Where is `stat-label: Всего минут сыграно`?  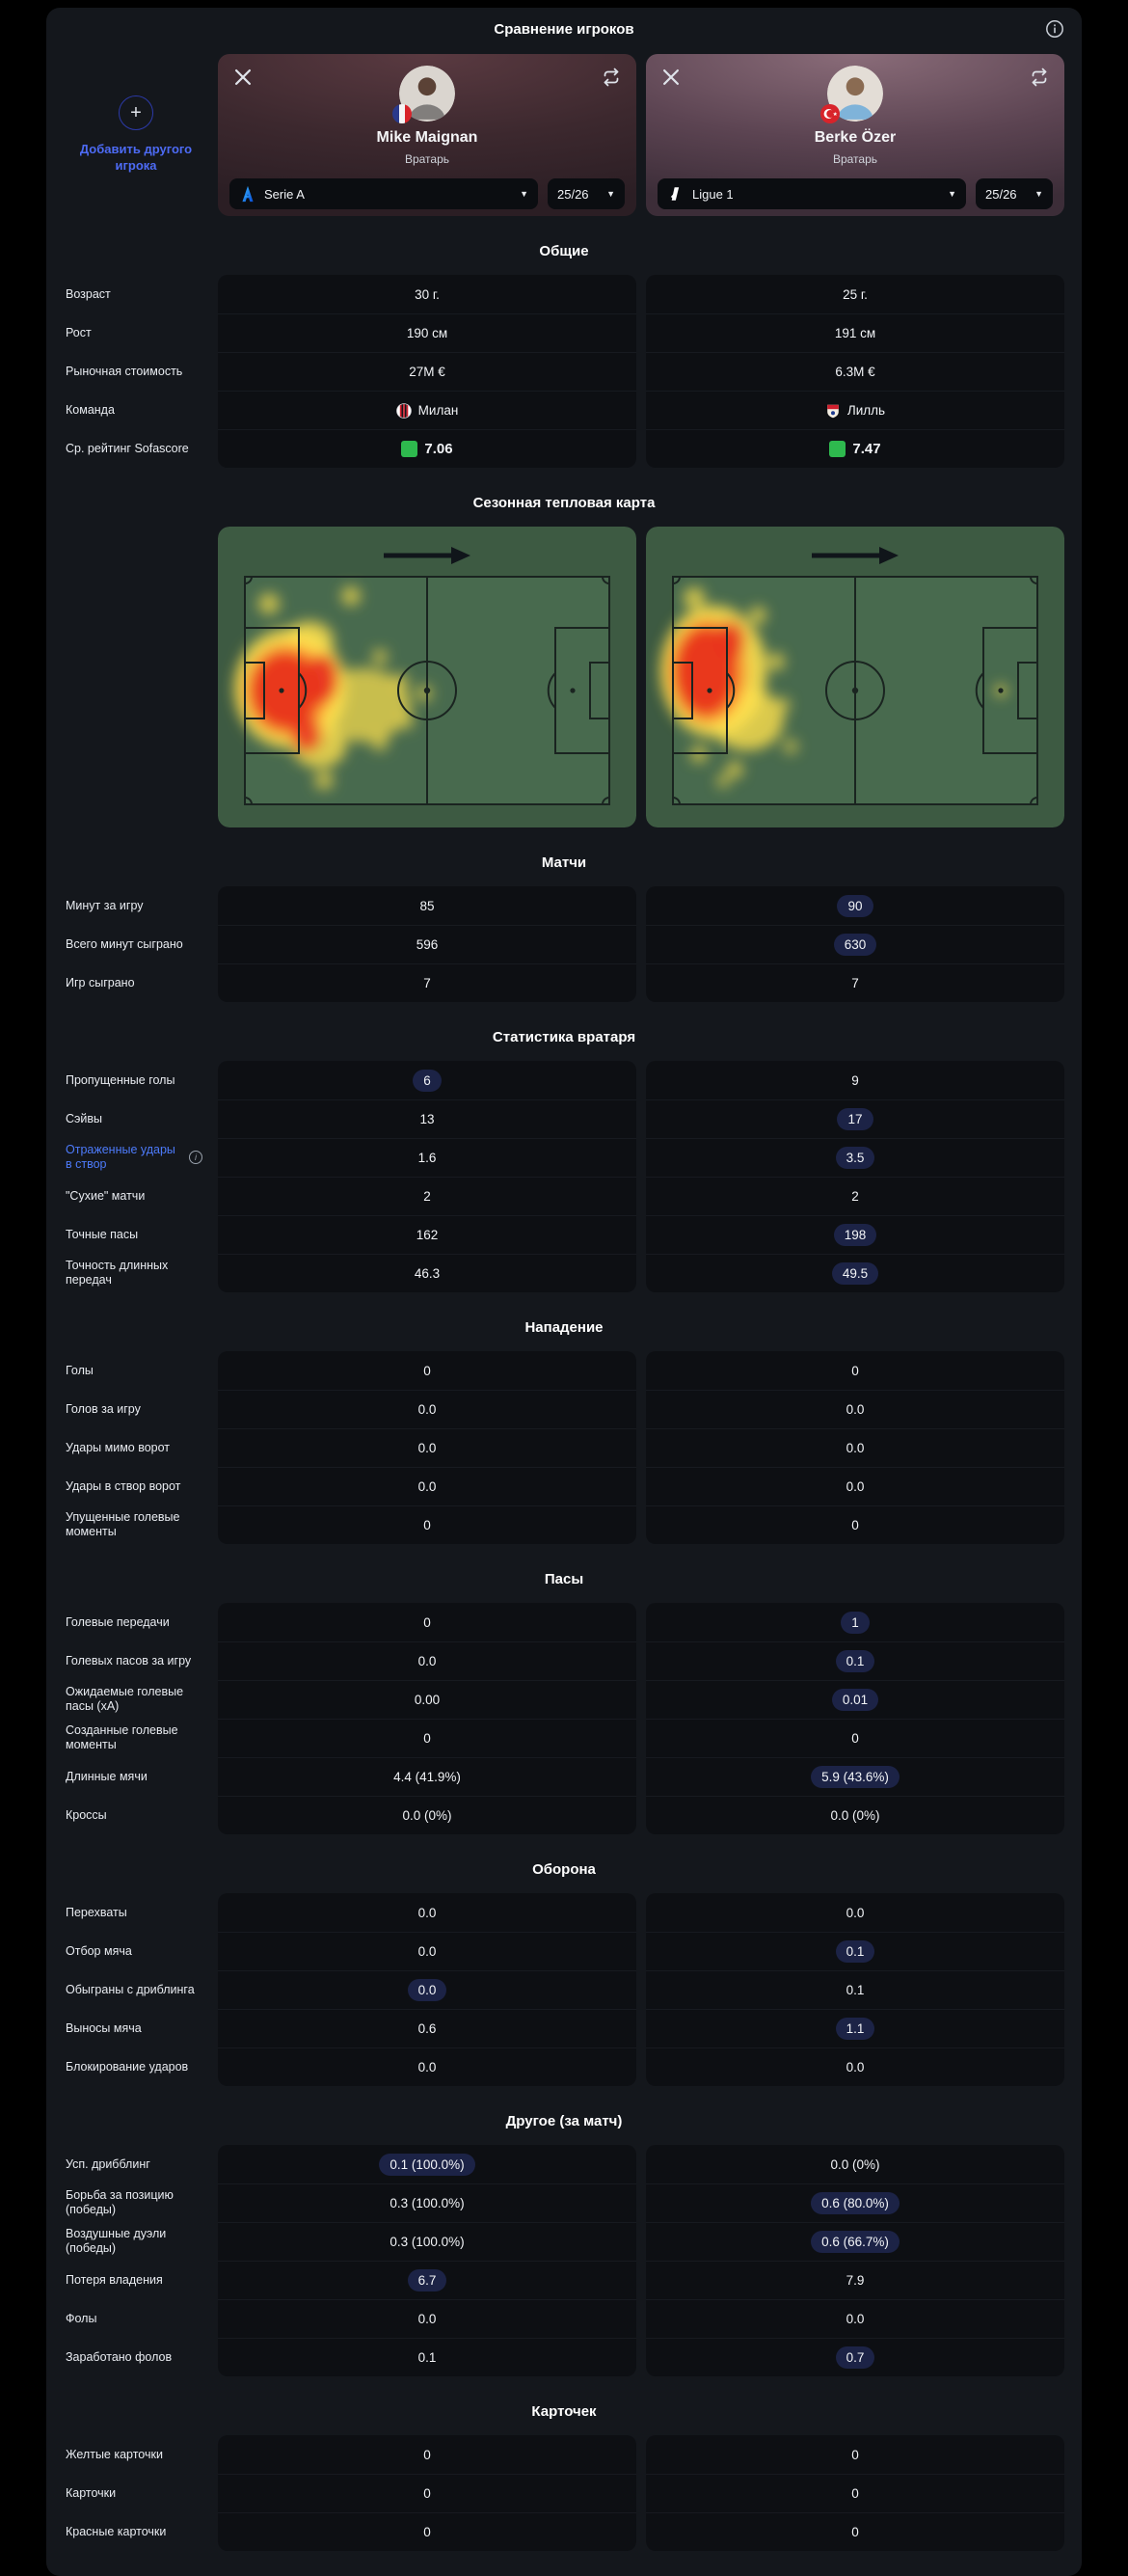
stat-label: Всего минут сыграно is located at coordinates (136, 944).